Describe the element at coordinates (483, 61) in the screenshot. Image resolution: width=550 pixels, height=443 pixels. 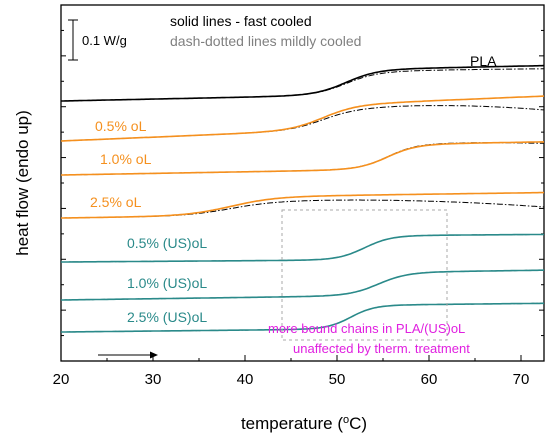
I see `series-label-pla: PLA` at that location.